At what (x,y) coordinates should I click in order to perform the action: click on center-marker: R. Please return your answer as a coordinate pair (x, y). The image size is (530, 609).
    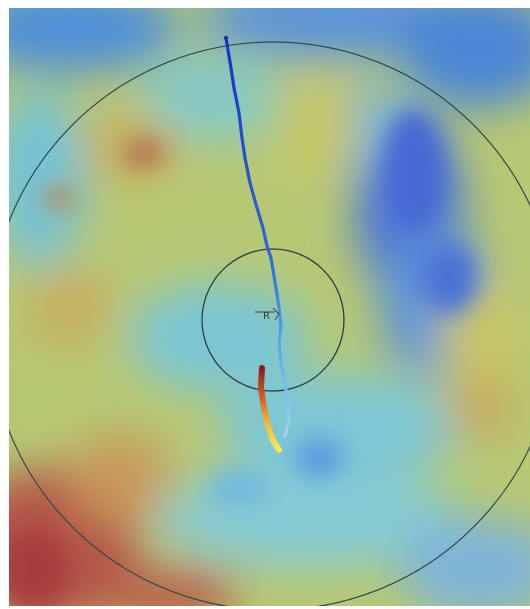
    Looking at the image, I should click on (267, 314).